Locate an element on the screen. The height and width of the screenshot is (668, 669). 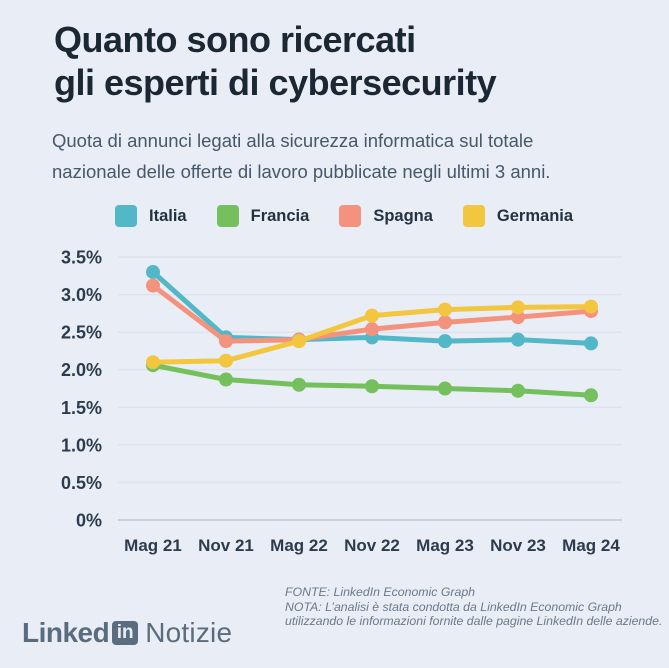
series-line-italia is located at coordinates (372, 307).